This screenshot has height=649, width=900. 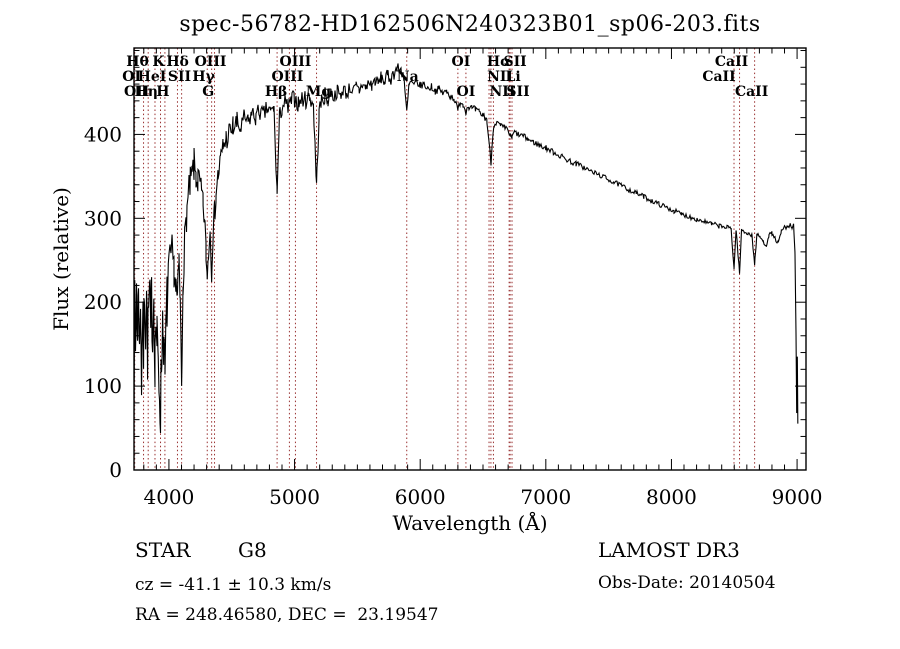 I want to click on spectral-line-label: Hγ, so click(x=203, y=77).